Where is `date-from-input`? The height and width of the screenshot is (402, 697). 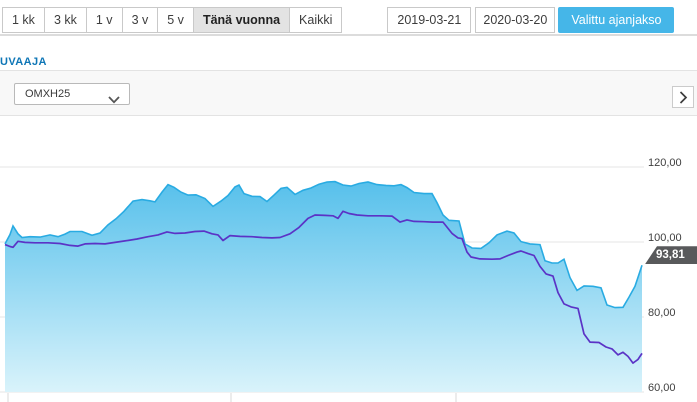 date-from-input is located at coordinates (429, 20).